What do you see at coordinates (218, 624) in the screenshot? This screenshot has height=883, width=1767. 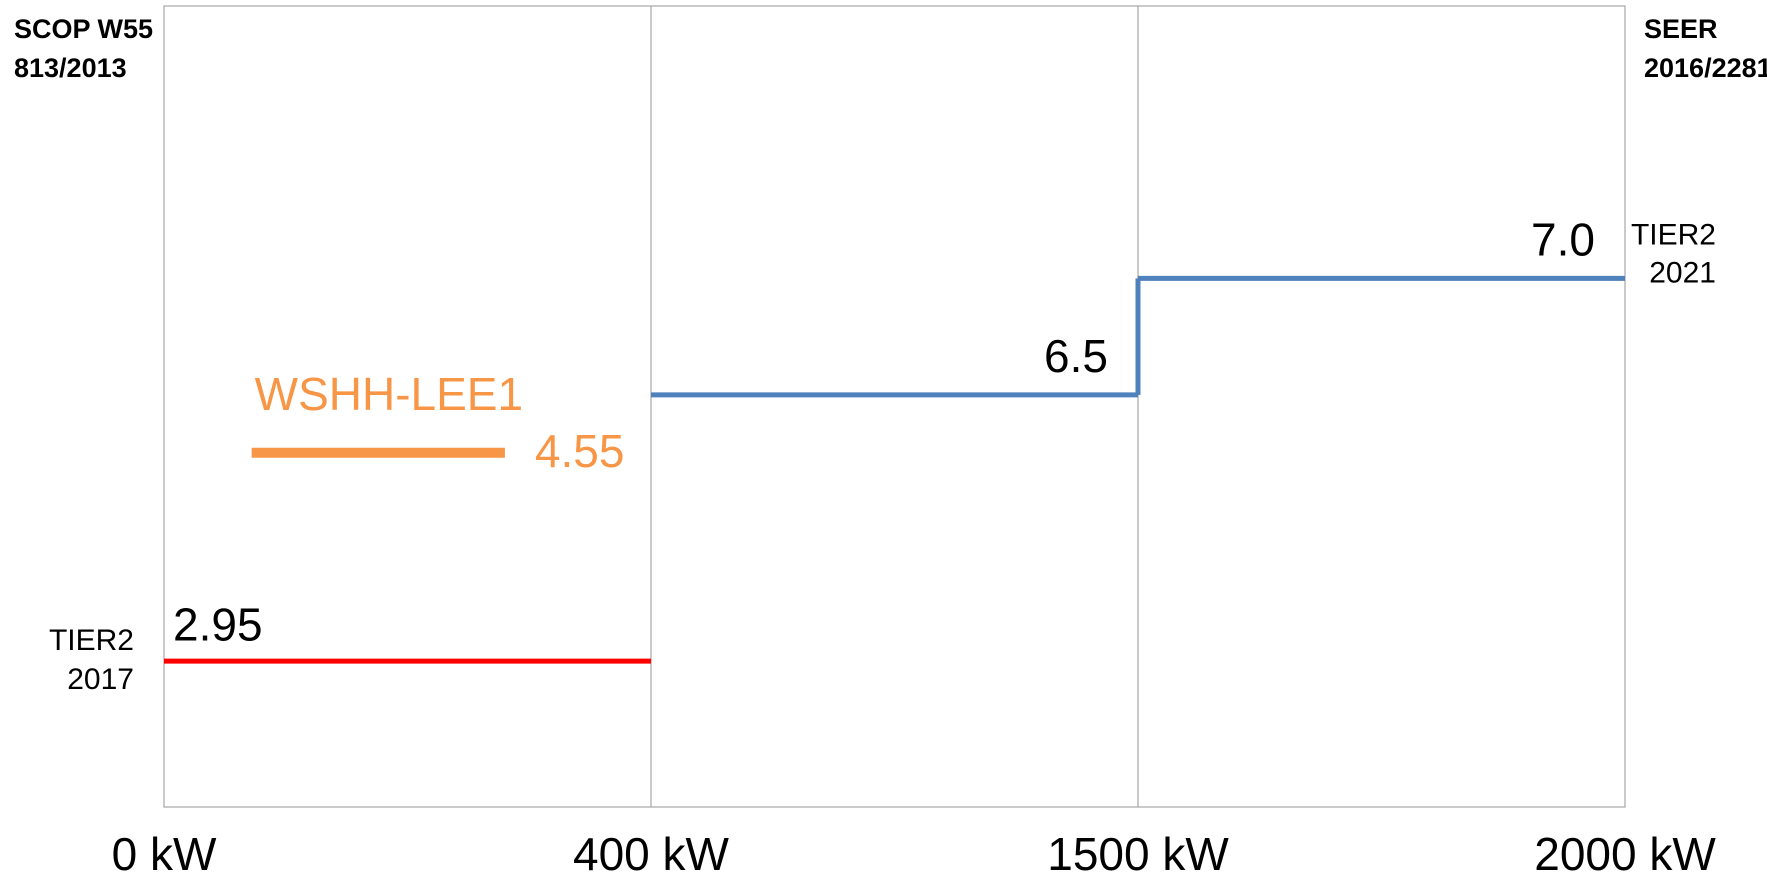 I see `value-label: 2.95` at bounding box center [218, 624].